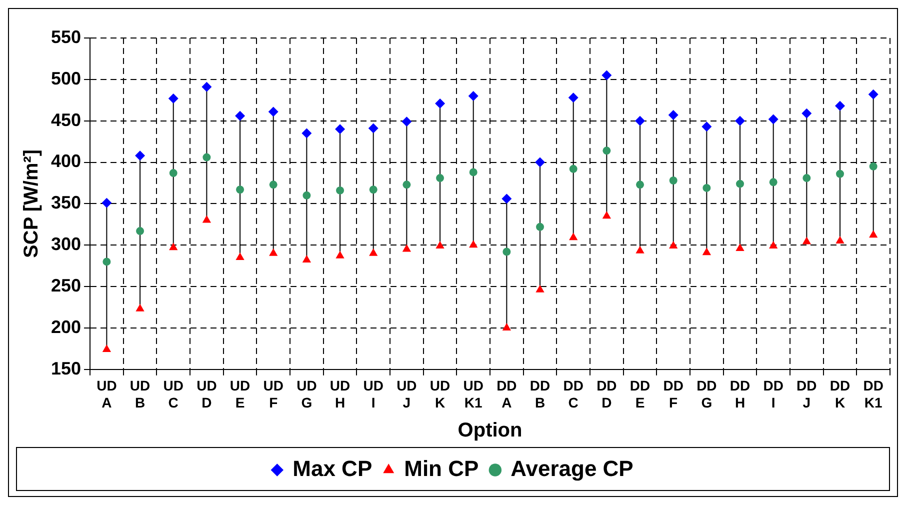  What do you see at coordinates (206, 394) in the screenshot?
I see `x-tick-label: UD D` at bounding box center [206, 394].